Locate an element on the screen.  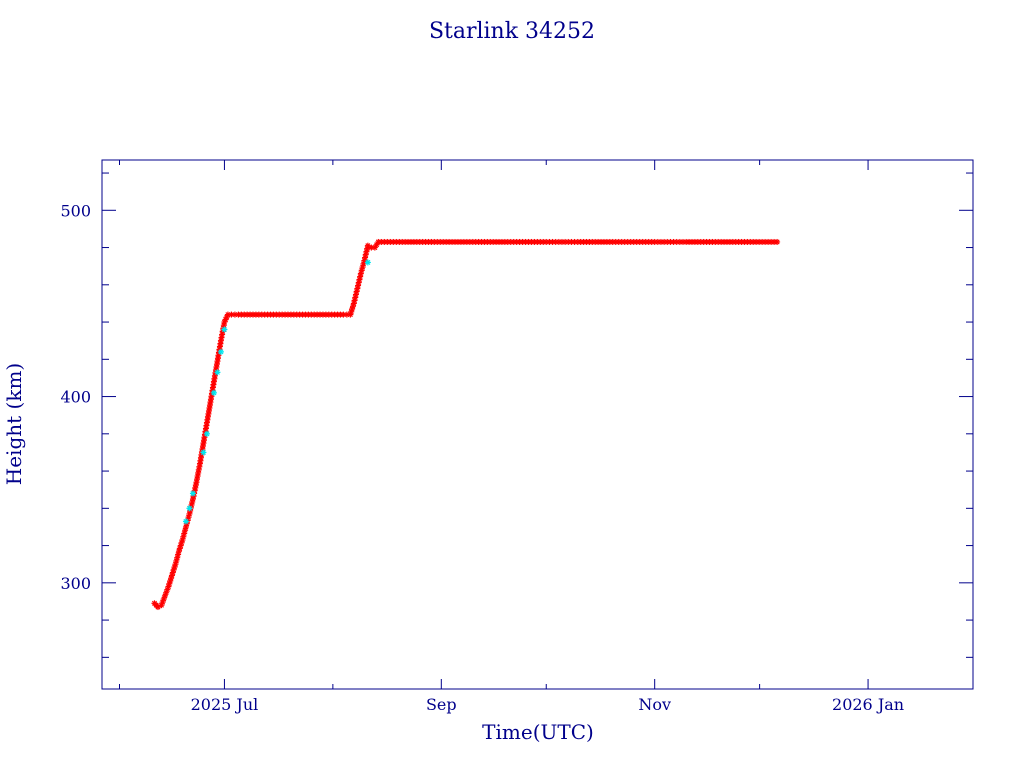
x-tick-label: Nov is located at coordinates (654, 704).